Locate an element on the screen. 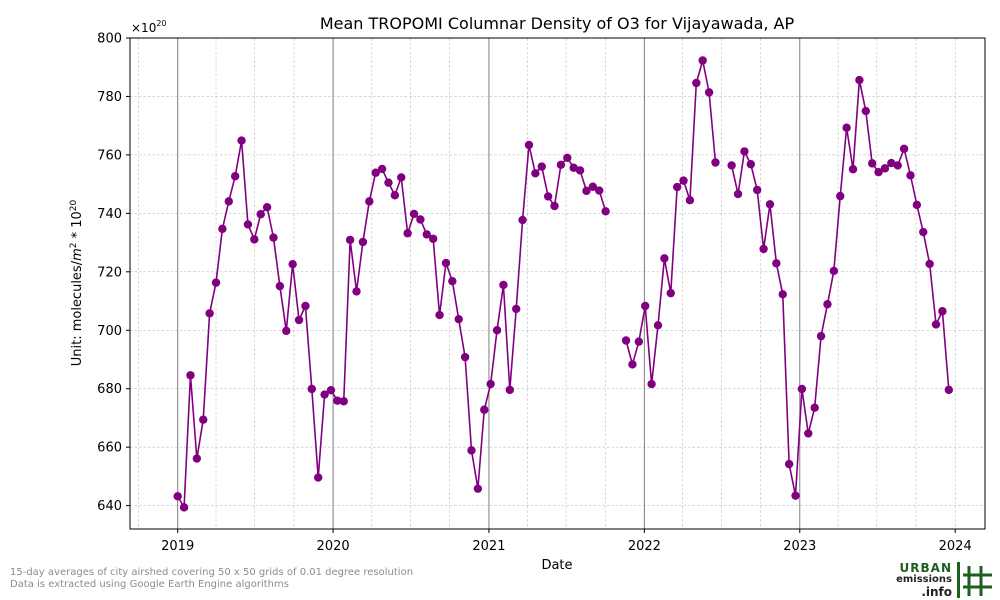 The width and height of the screenshot is (1000, 600). y-offset-base: ×10 is located at coordinates (143, 28).